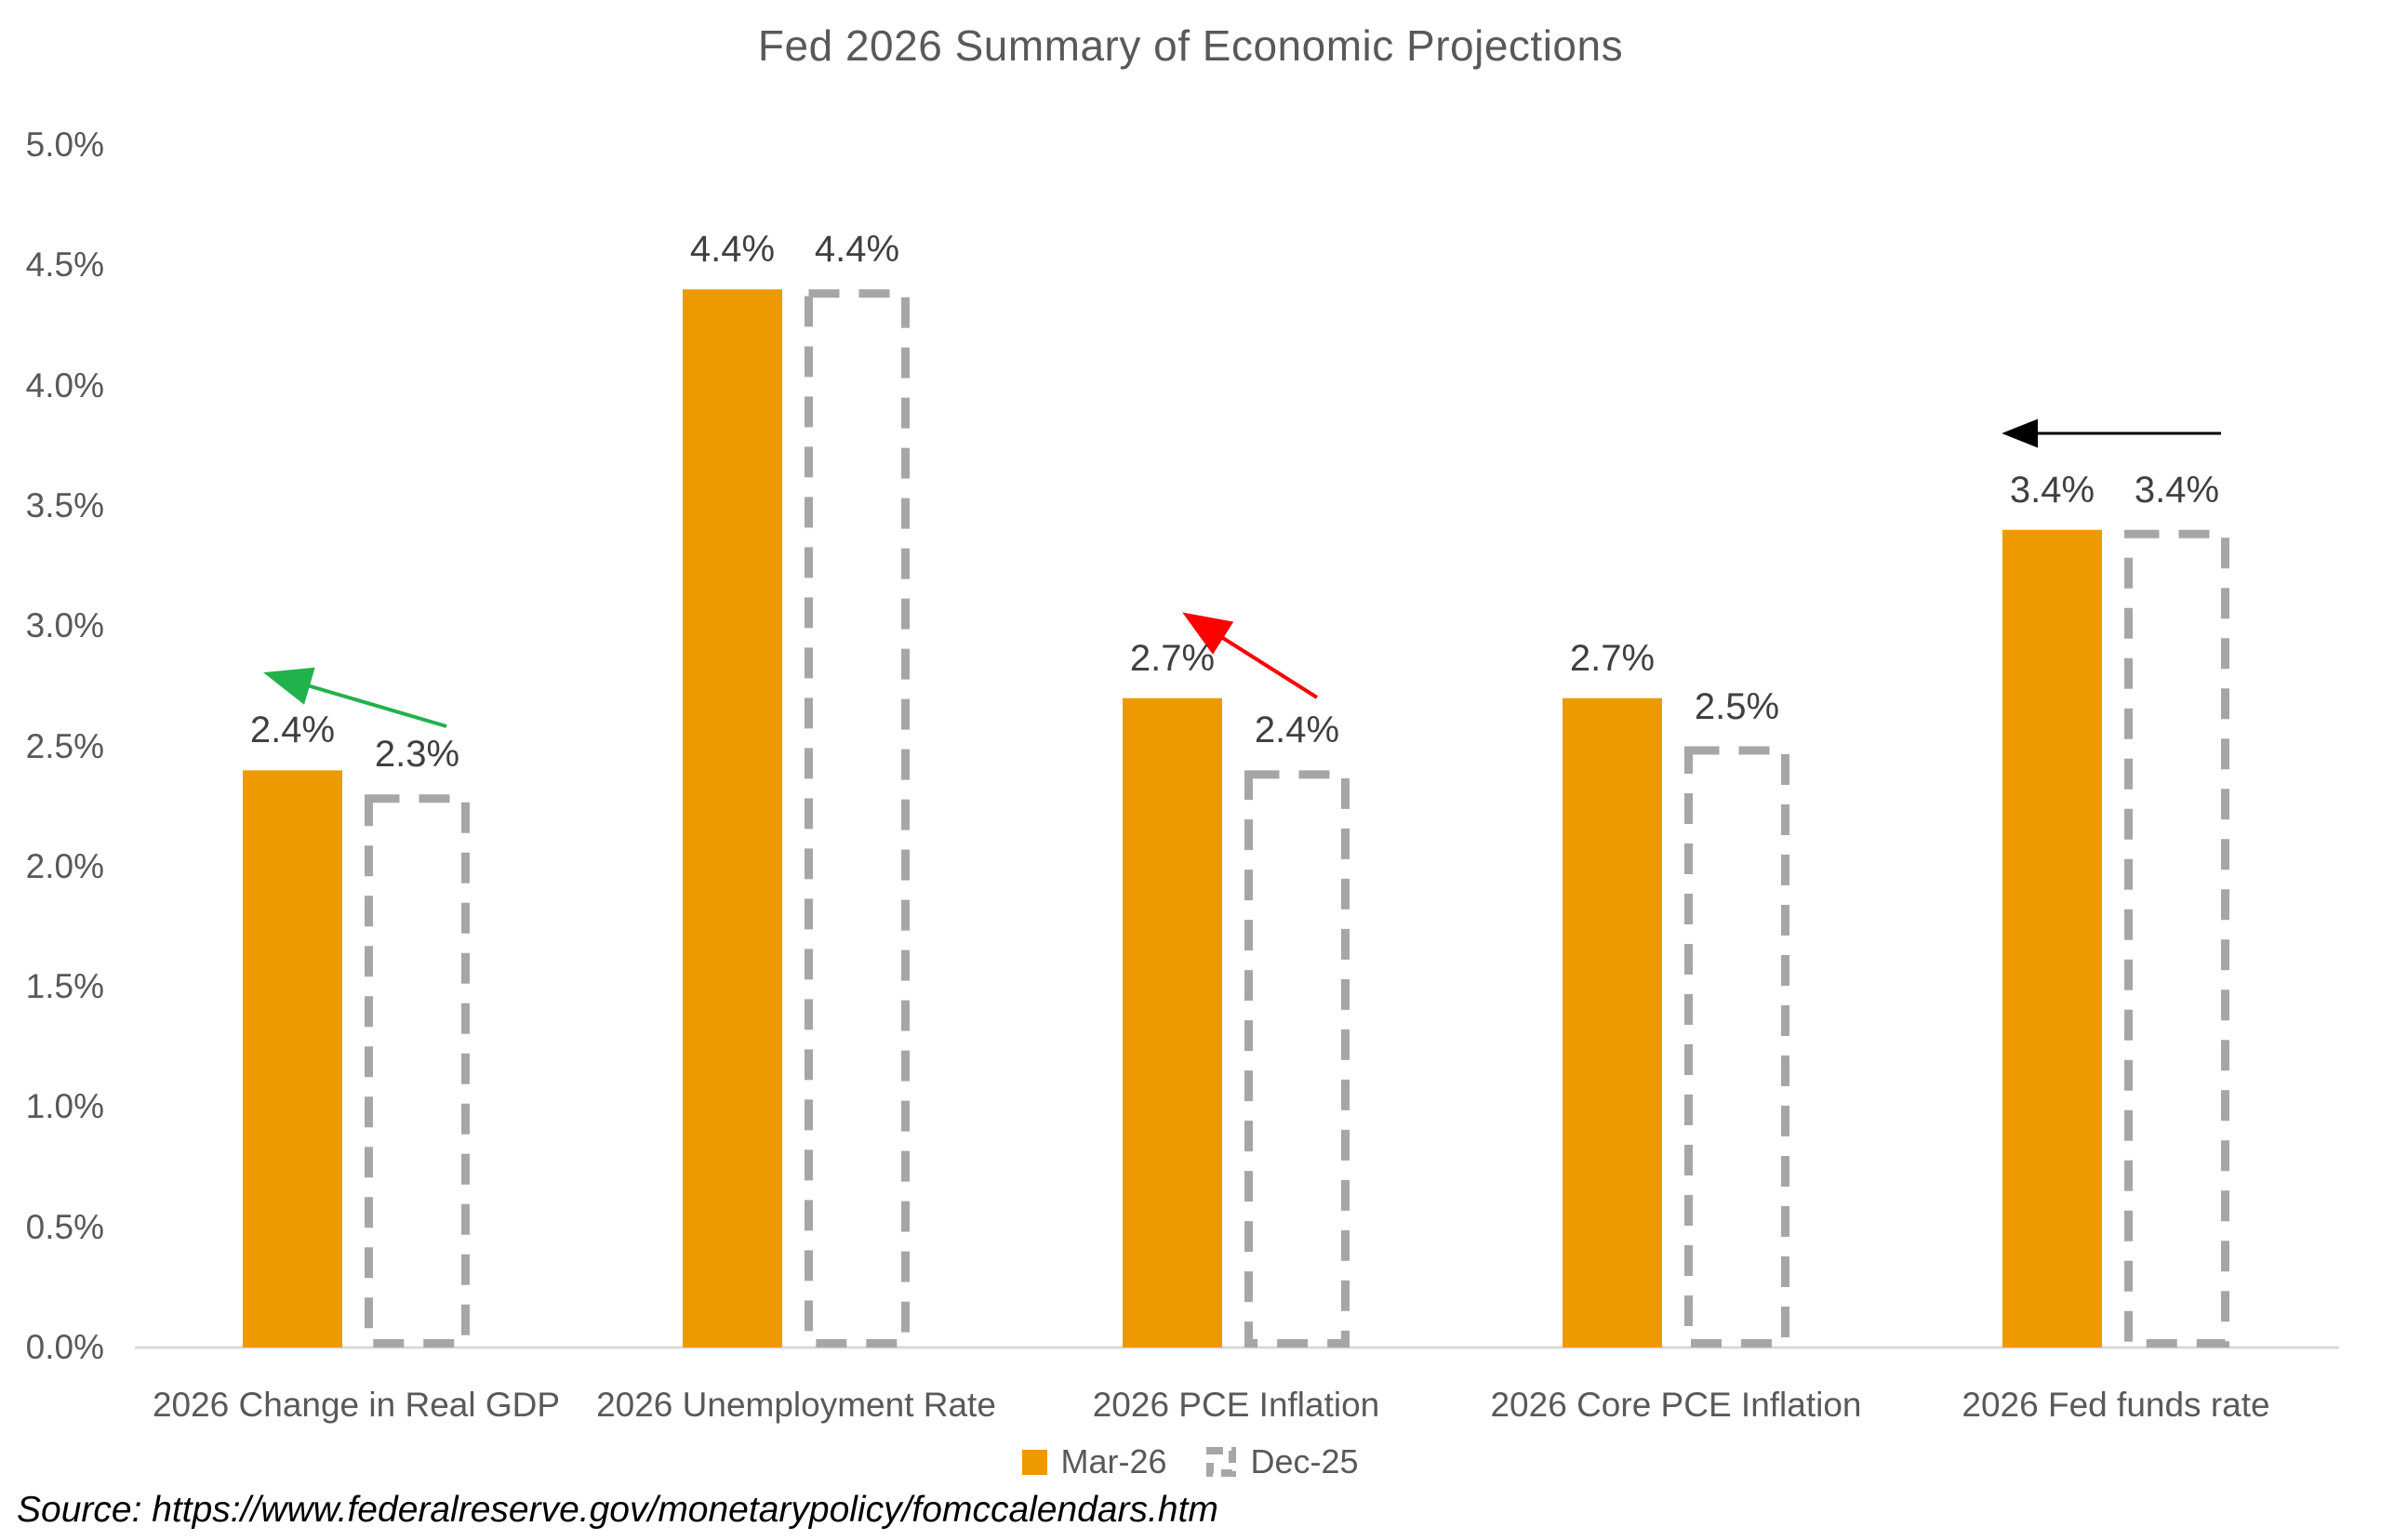 This screenshot has height=1540, width=2381. Describe the element at coordinates (65, 745) in the screenshot. I see `y-tick-25: 2.5%` at that location.